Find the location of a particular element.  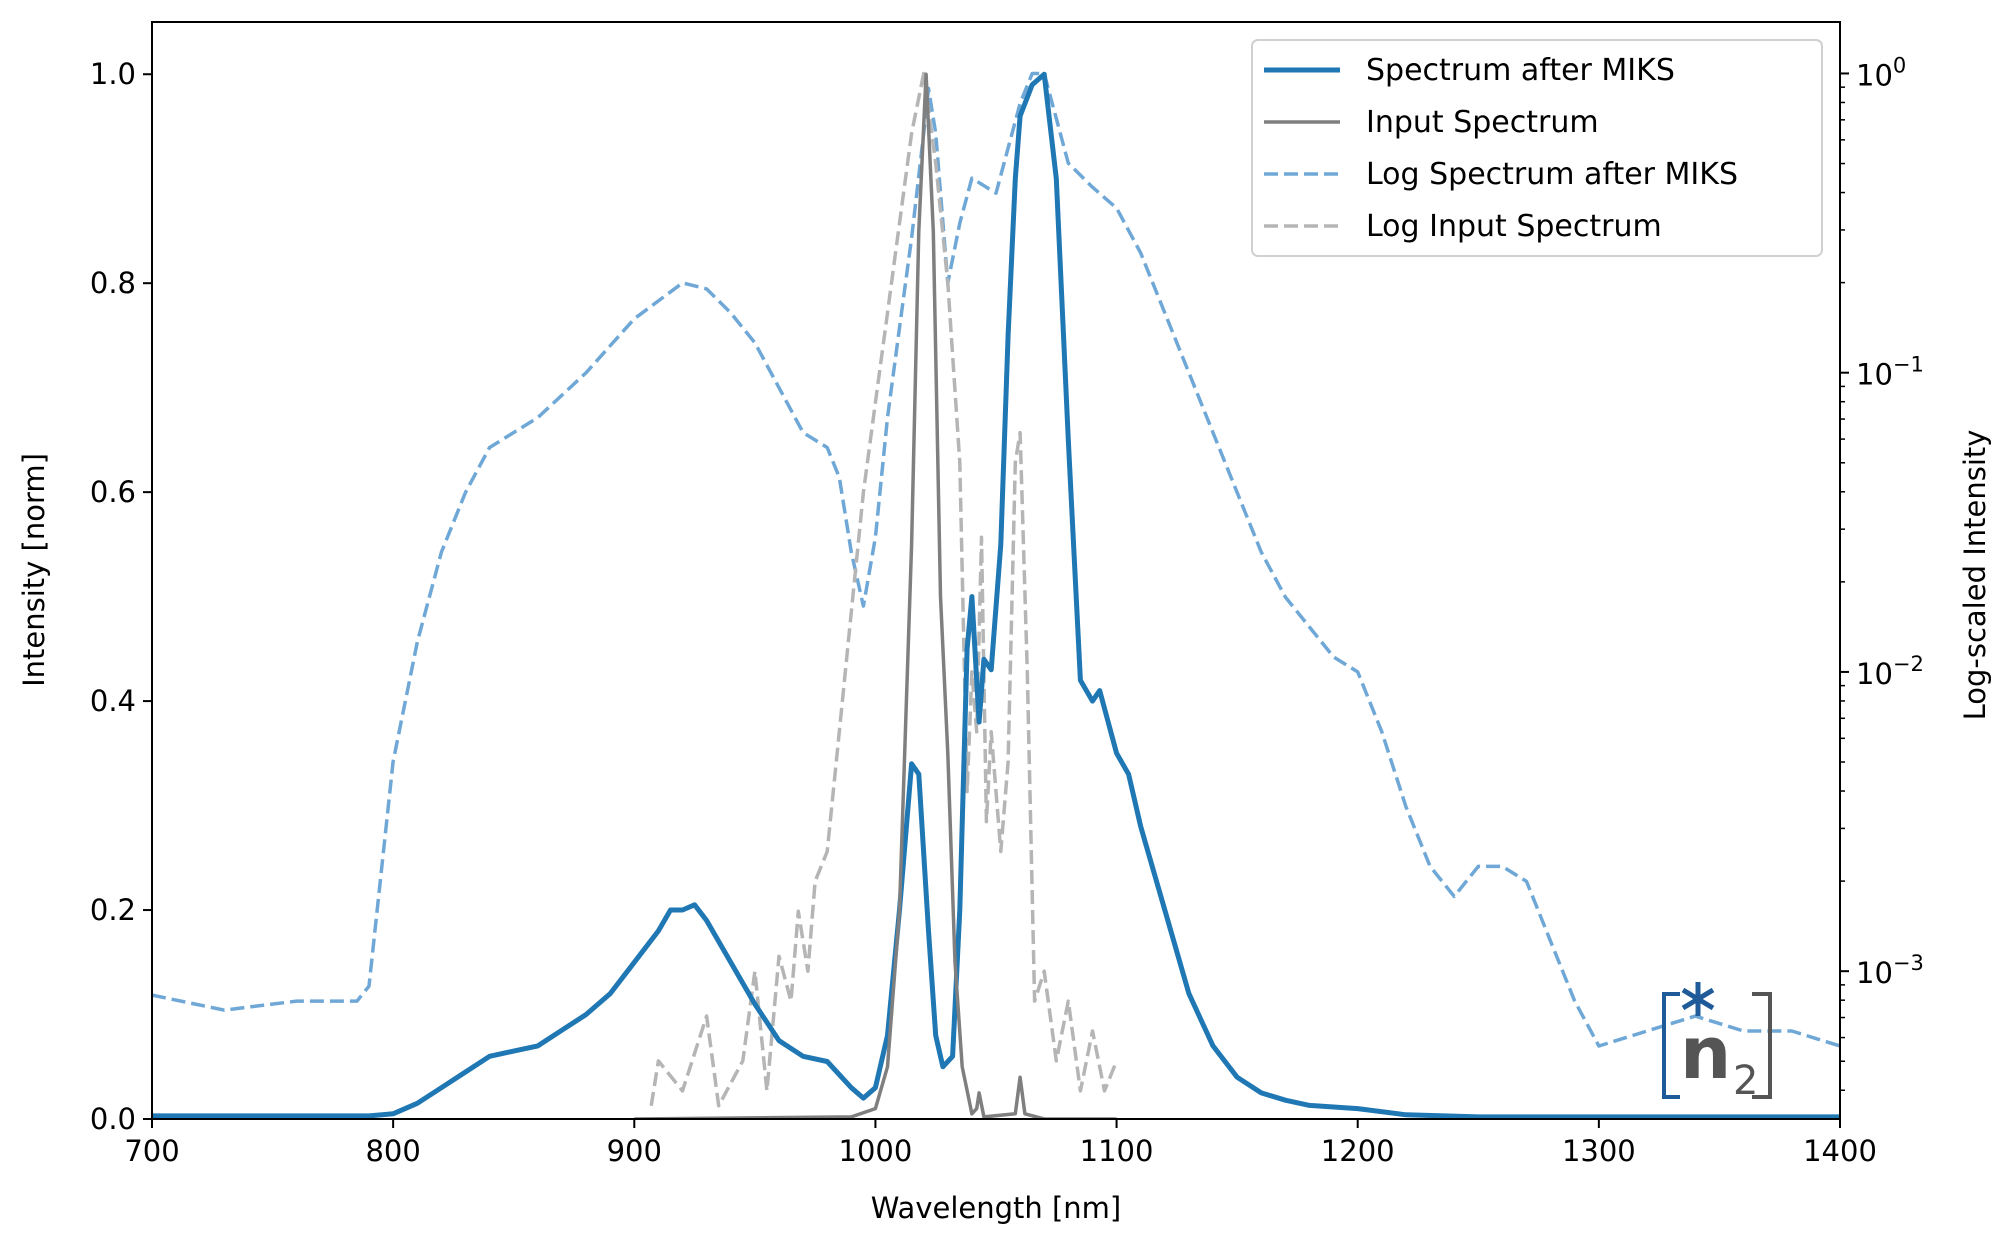

n2-logo: n 2 is located at coordinates (1717, 1043).